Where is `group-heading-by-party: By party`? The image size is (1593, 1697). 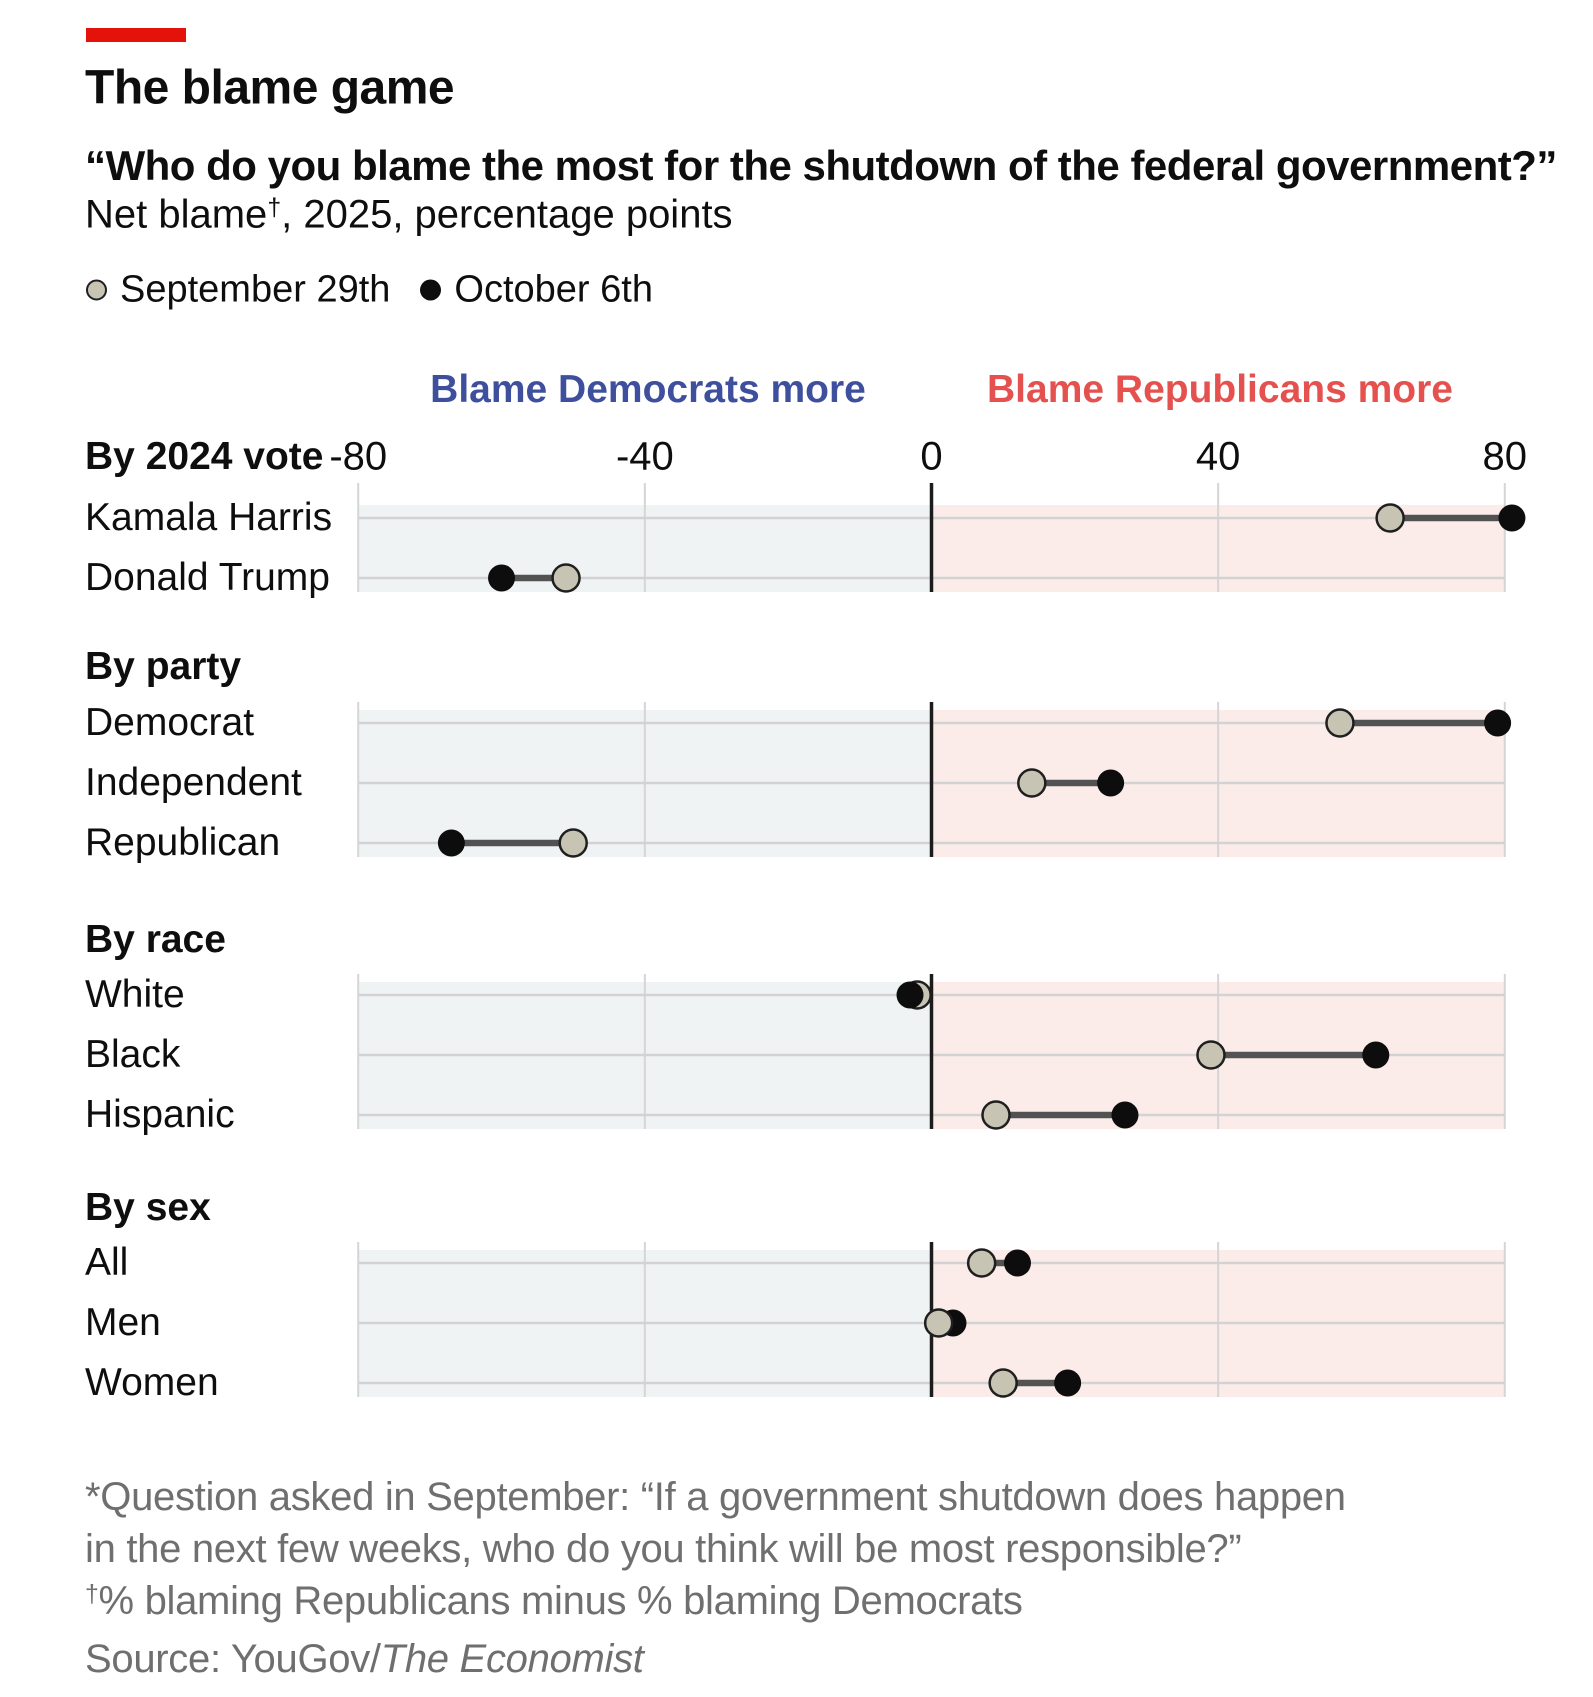 group-heading-by-party: By party is located at coordinates (163, 666).